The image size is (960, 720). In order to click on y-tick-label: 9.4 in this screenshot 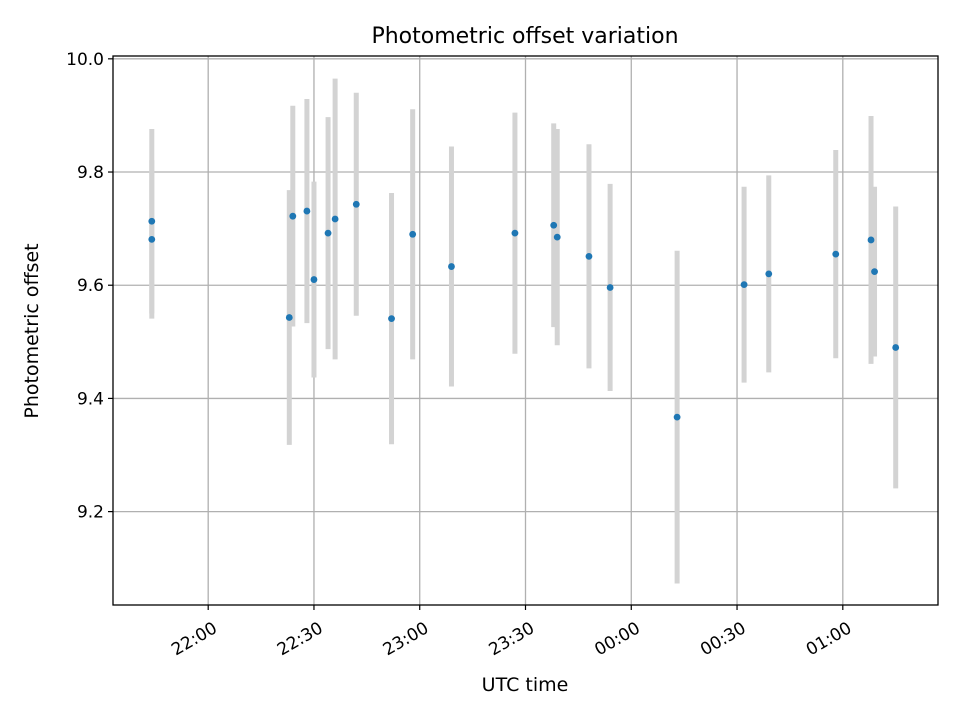, I will do `click(90, 399)`.